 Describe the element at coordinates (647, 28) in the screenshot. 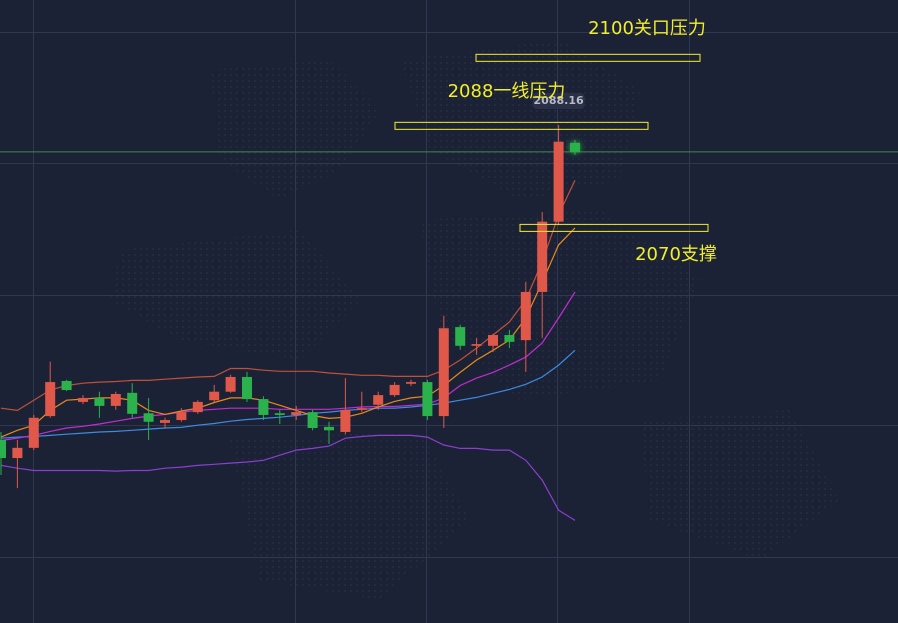

I see `level-label: 2100关口压力` at that location.